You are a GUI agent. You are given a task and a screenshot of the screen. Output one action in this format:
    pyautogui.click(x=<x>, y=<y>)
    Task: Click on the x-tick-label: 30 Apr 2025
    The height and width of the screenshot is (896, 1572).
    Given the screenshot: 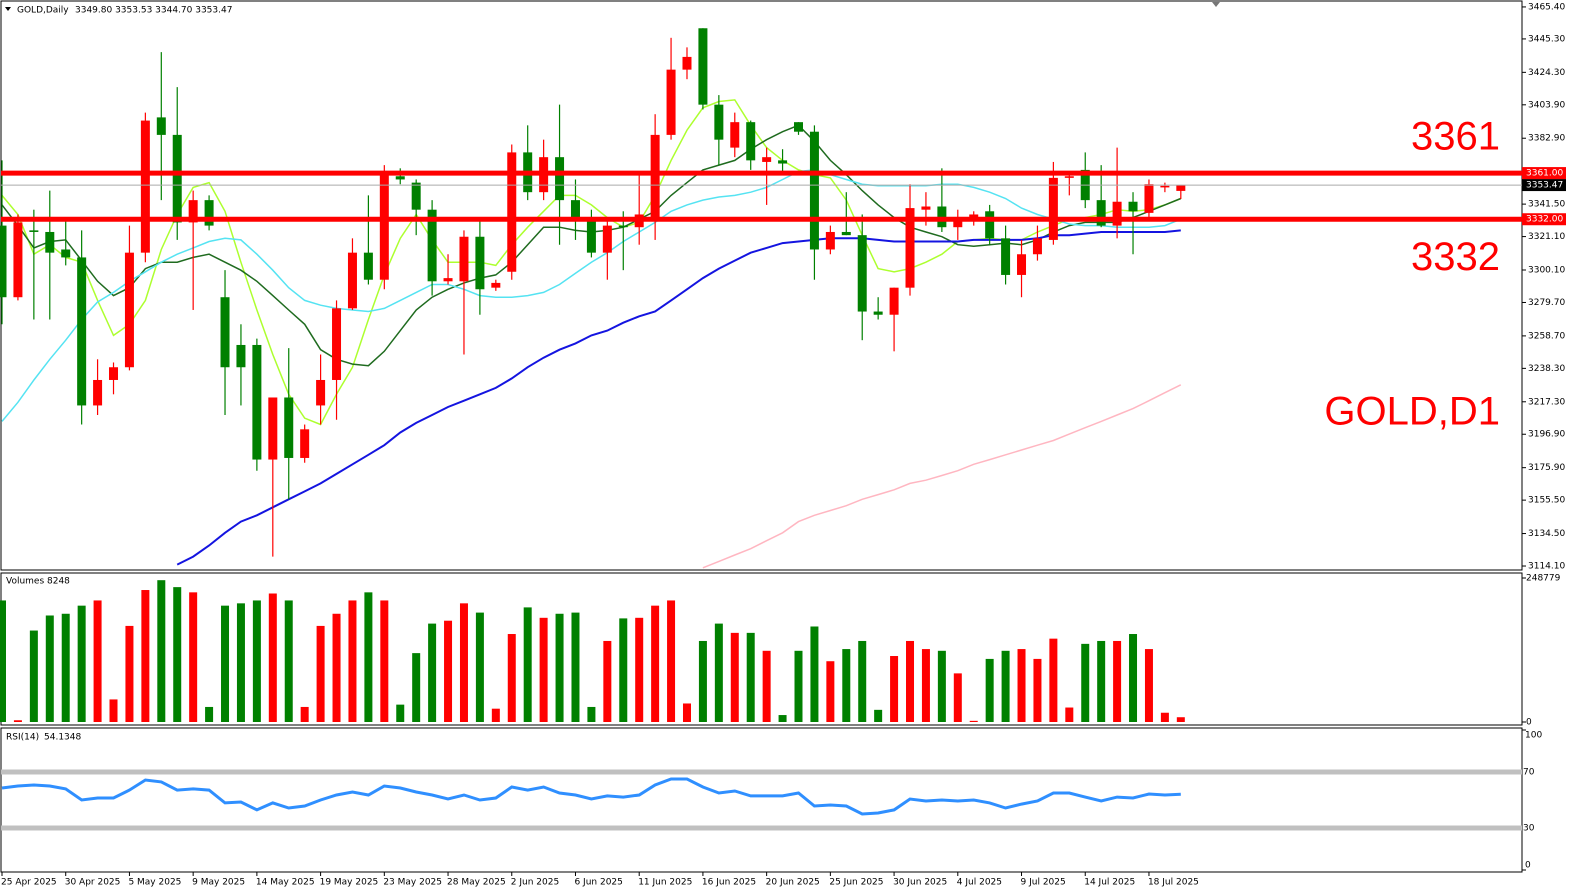 What is the action you would take?
    pyautogui.click(x=93, y=883)
    